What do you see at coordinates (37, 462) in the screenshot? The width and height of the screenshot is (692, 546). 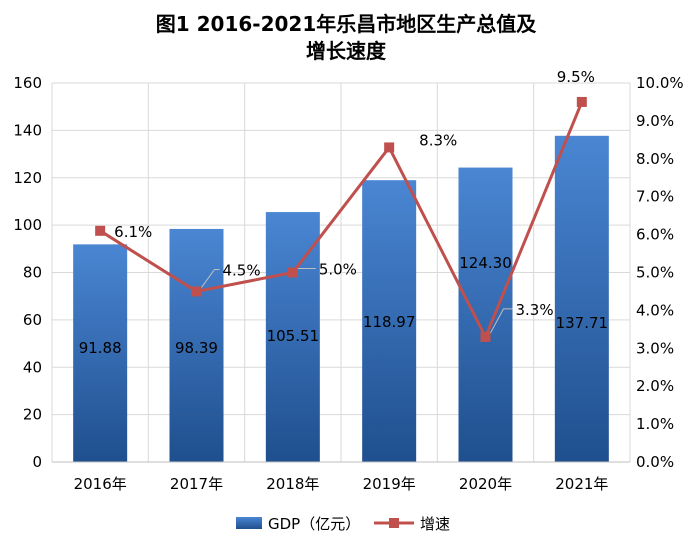 I see `y-left-tick-label: 0` at bounding box center [37, 462].